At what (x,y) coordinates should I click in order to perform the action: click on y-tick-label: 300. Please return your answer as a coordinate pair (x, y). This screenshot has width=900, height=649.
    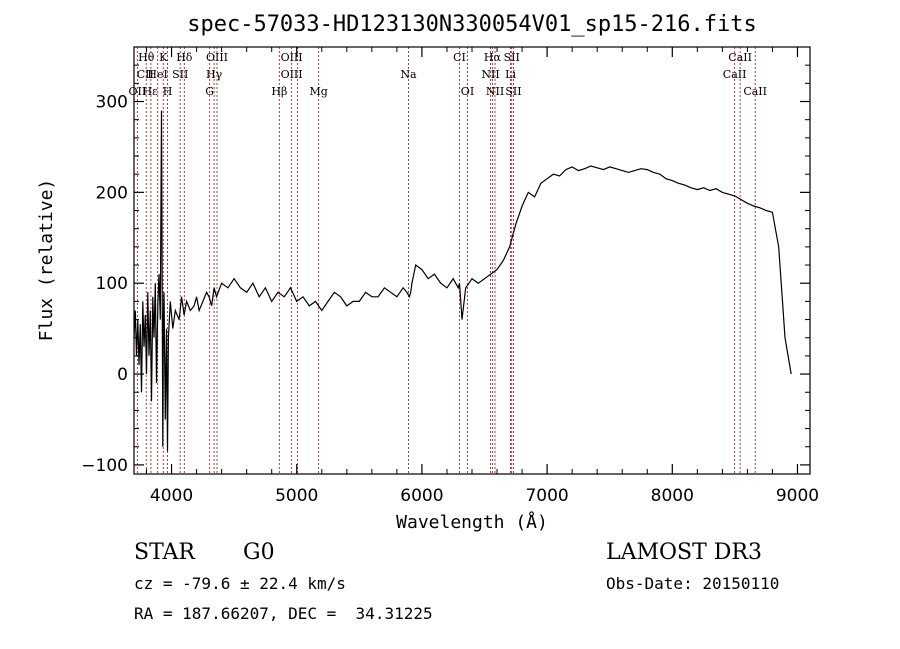
    Looking at the image, I should click on (112, 103).